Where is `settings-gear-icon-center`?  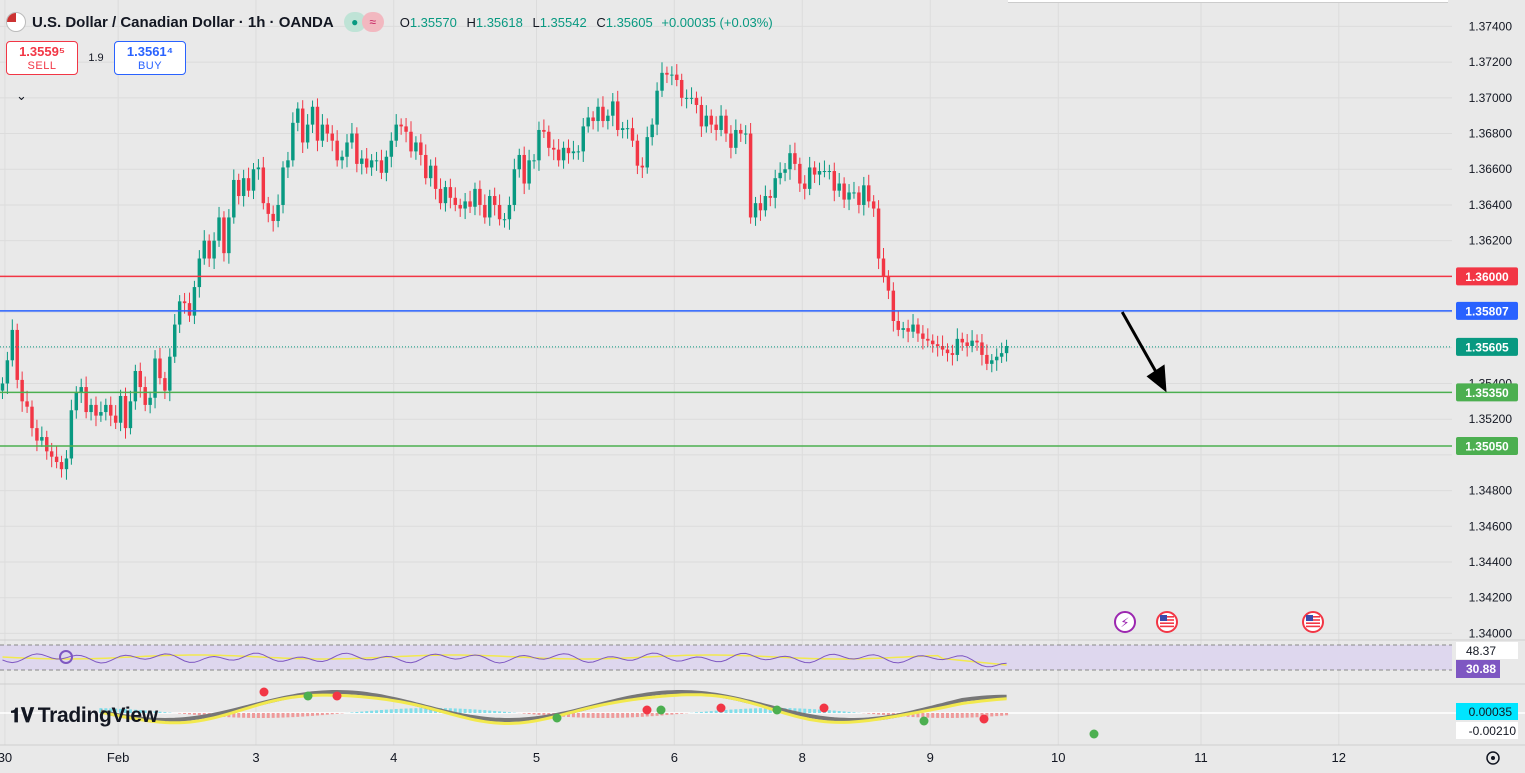 settings-gear-icon-center is located at coordinates (1493, 758).